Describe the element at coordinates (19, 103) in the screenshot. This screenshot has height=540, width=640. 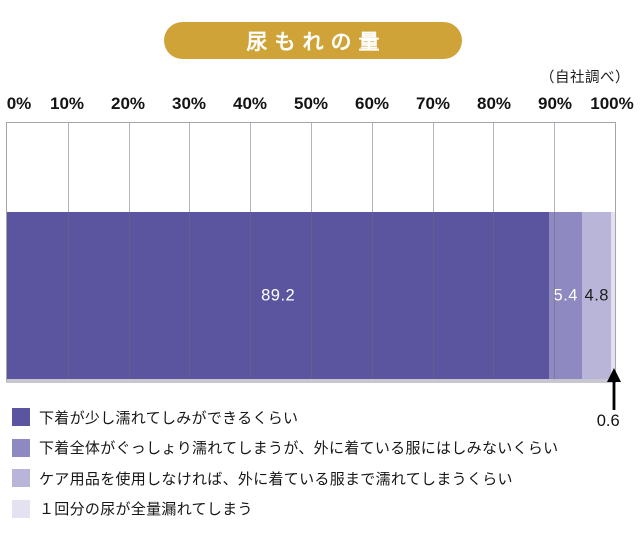
I see `x-axis-tick: 0%` at that location.